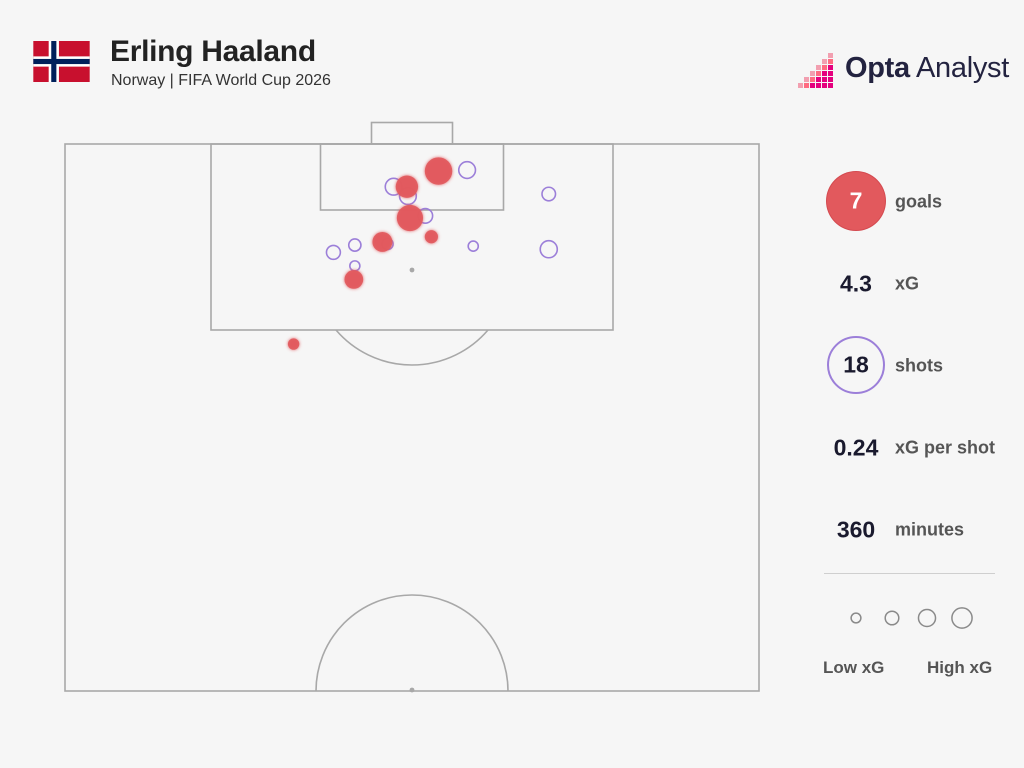 This screenshot has width=1024, height=768. I want to click on opta-analyst-logo-icon, so click(815, 70).